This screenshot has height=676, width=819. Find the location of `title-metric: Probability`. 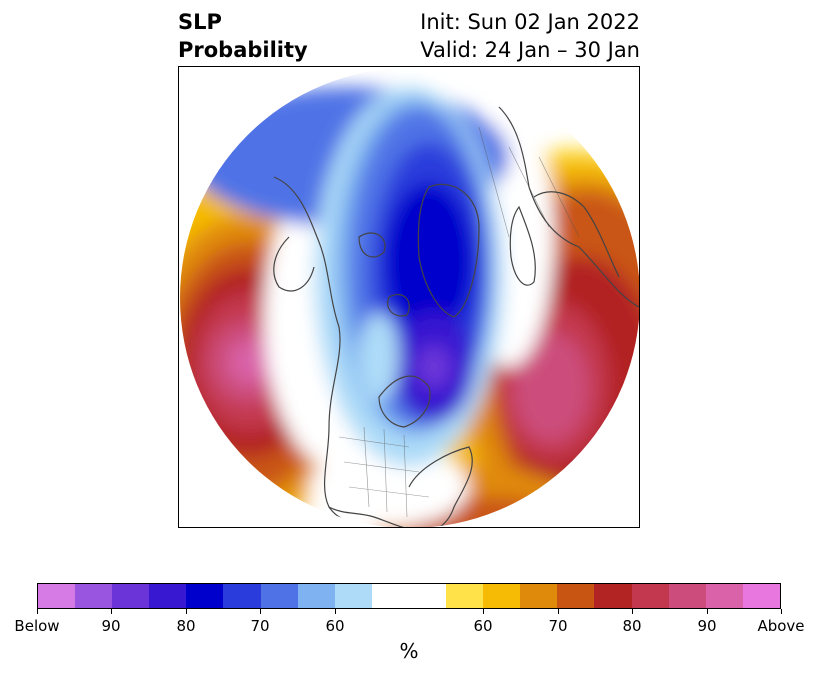

title-metric: Probability is located at coordinates (243, 50).